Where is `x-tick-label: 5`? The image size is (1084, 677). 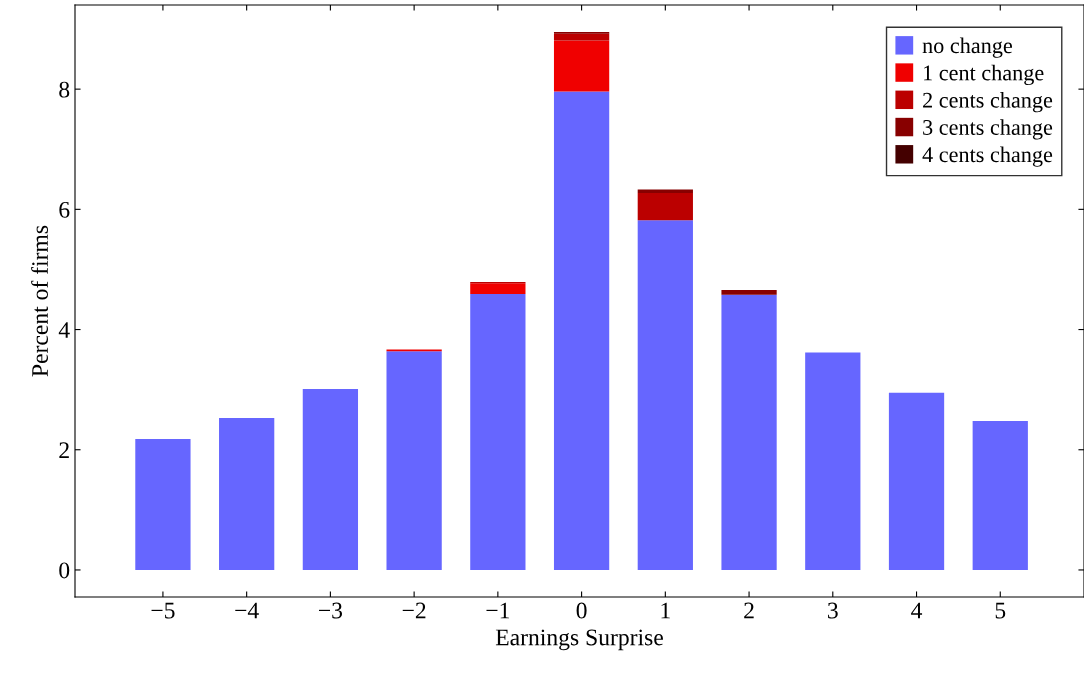
x-tick-label: 5 is located at coordinates (1000, 610).